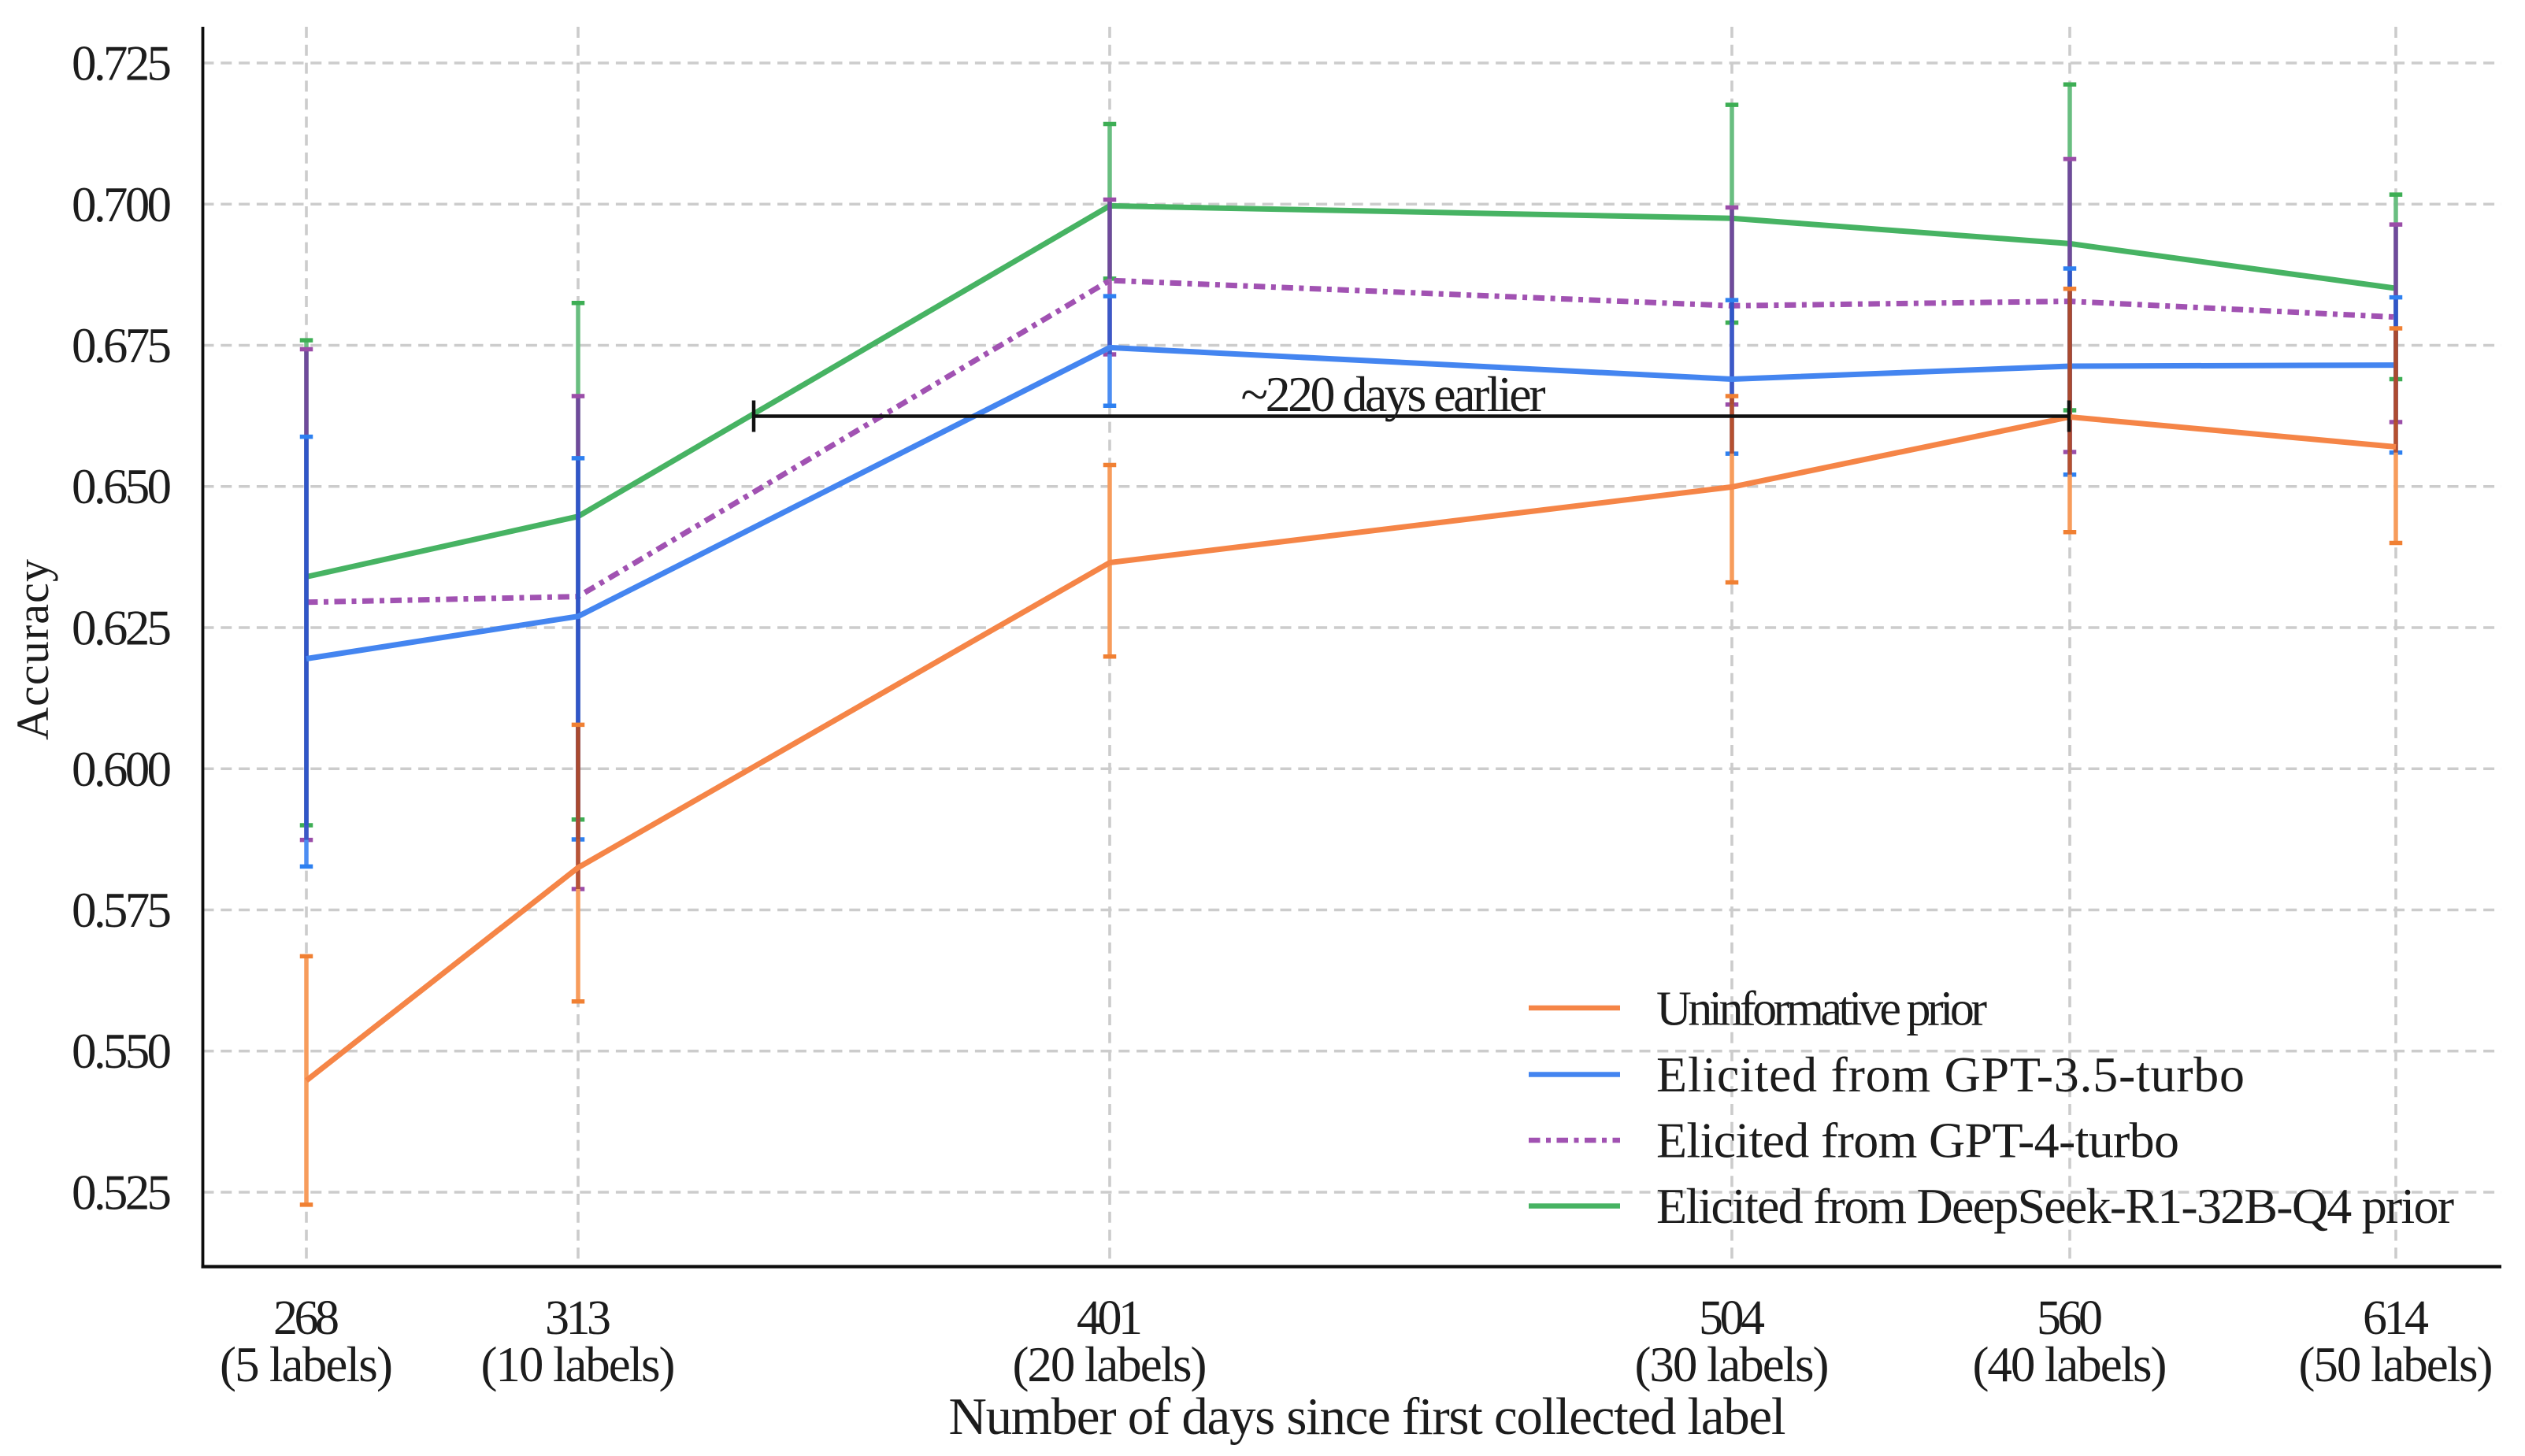 The image size is (2525, 1456). Describe the element at coordinates (122, 628) in the screenshot. I see `svg-text: 0.625` at that location.